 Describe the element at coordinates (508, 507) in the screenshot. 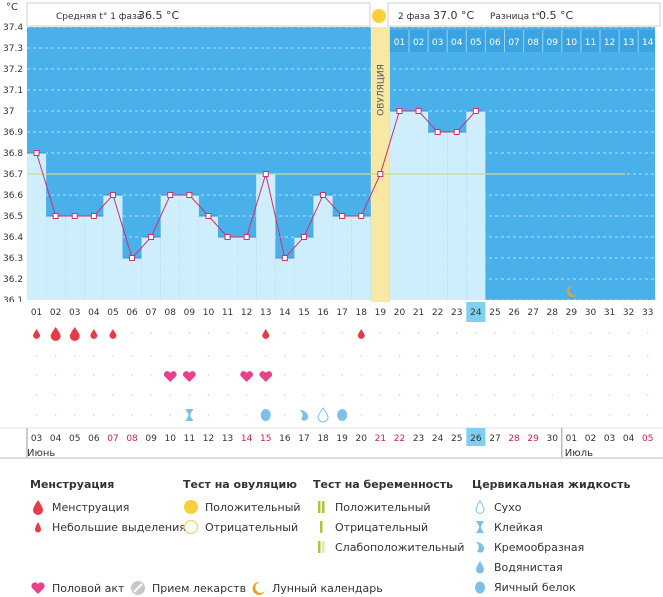

I see `legend-label: Сухо` at that location.